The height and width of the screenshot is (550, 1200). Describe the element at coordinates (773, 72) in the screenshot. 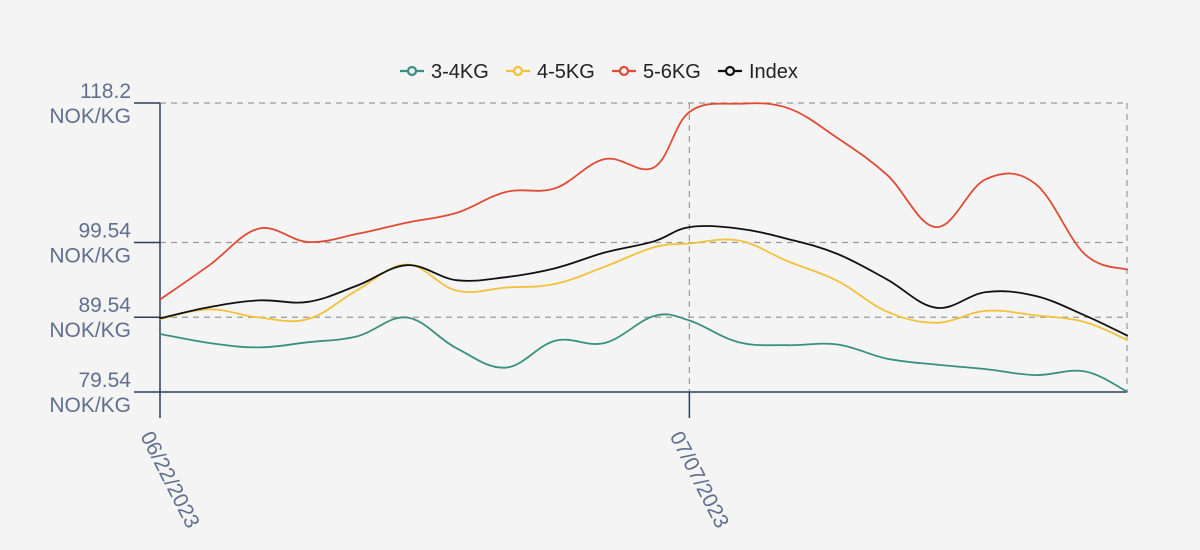

I see `legend-label: Index` at that location.